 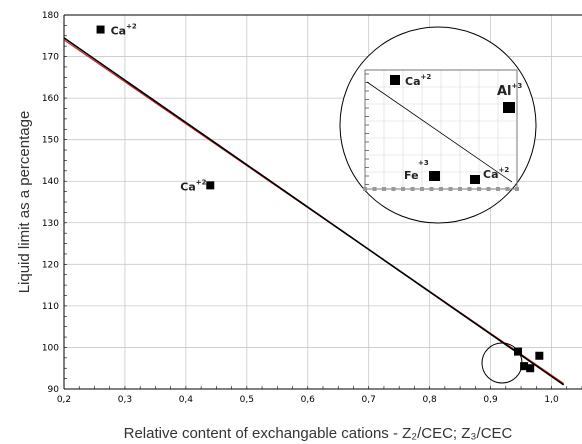 I want to click on inset-tick-marks, so click(x=441, y=132).